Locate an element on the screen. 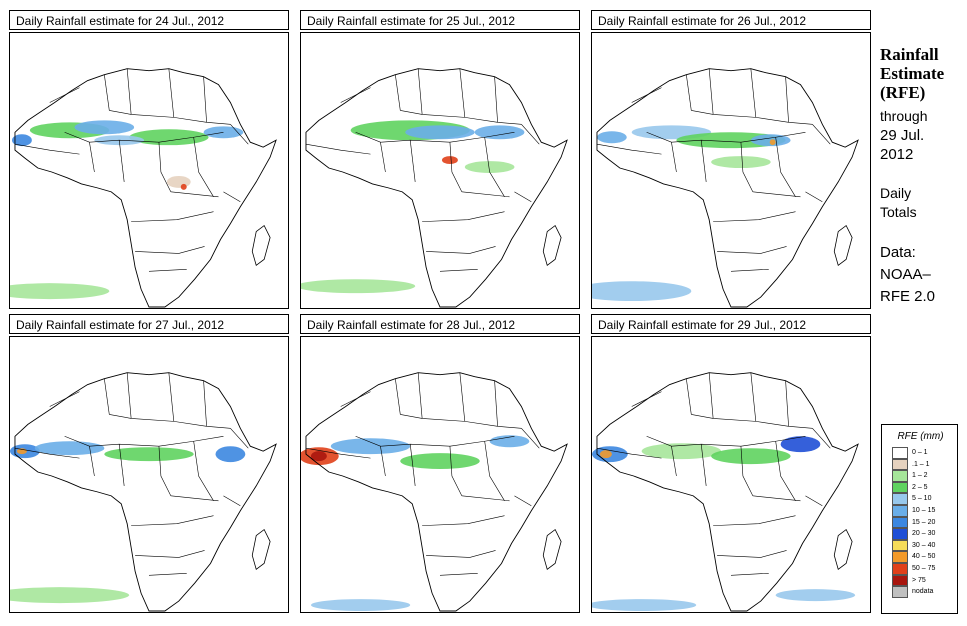  legend-label: 50 – 75 is located at coordinates (924, 568).